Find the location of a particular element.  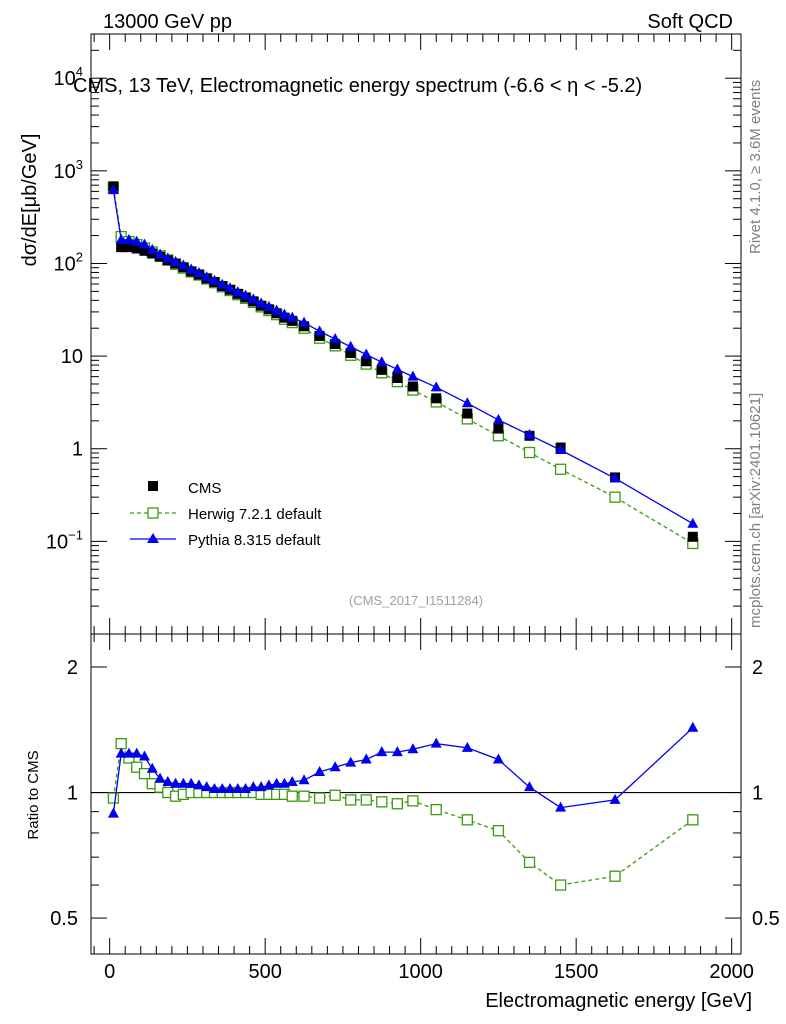

ratio-y-tick-label-right: 2 is located at coordinates (757, 668).